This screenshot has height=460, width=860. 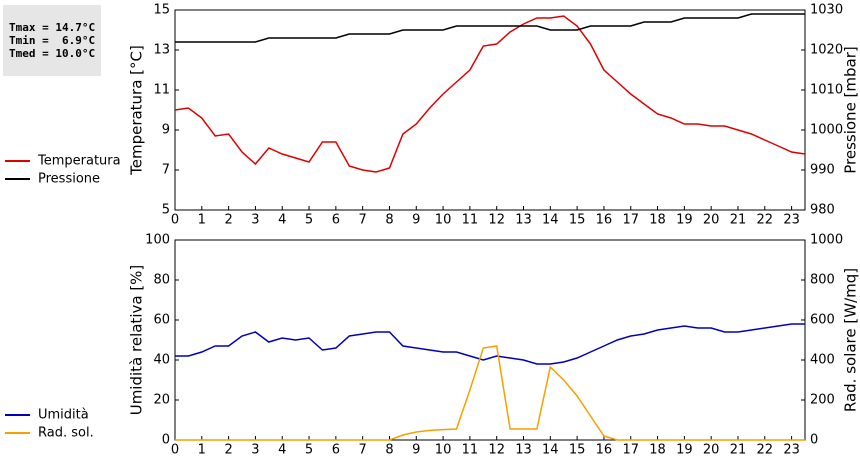 I want to click on y-tick-label: 20, so click(x=161, y=400).